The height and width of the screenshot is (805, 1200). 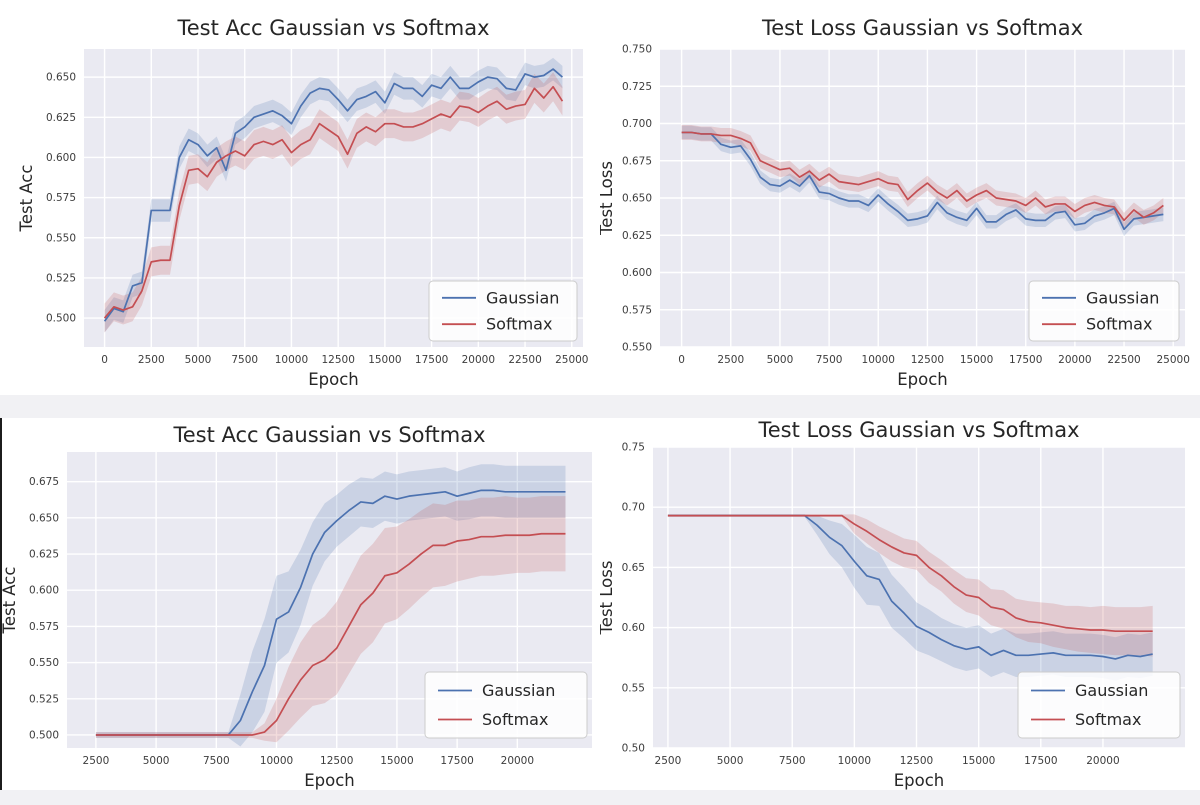 I want to click on y-axis-label: Test Loss, so click(x=608, y=598).